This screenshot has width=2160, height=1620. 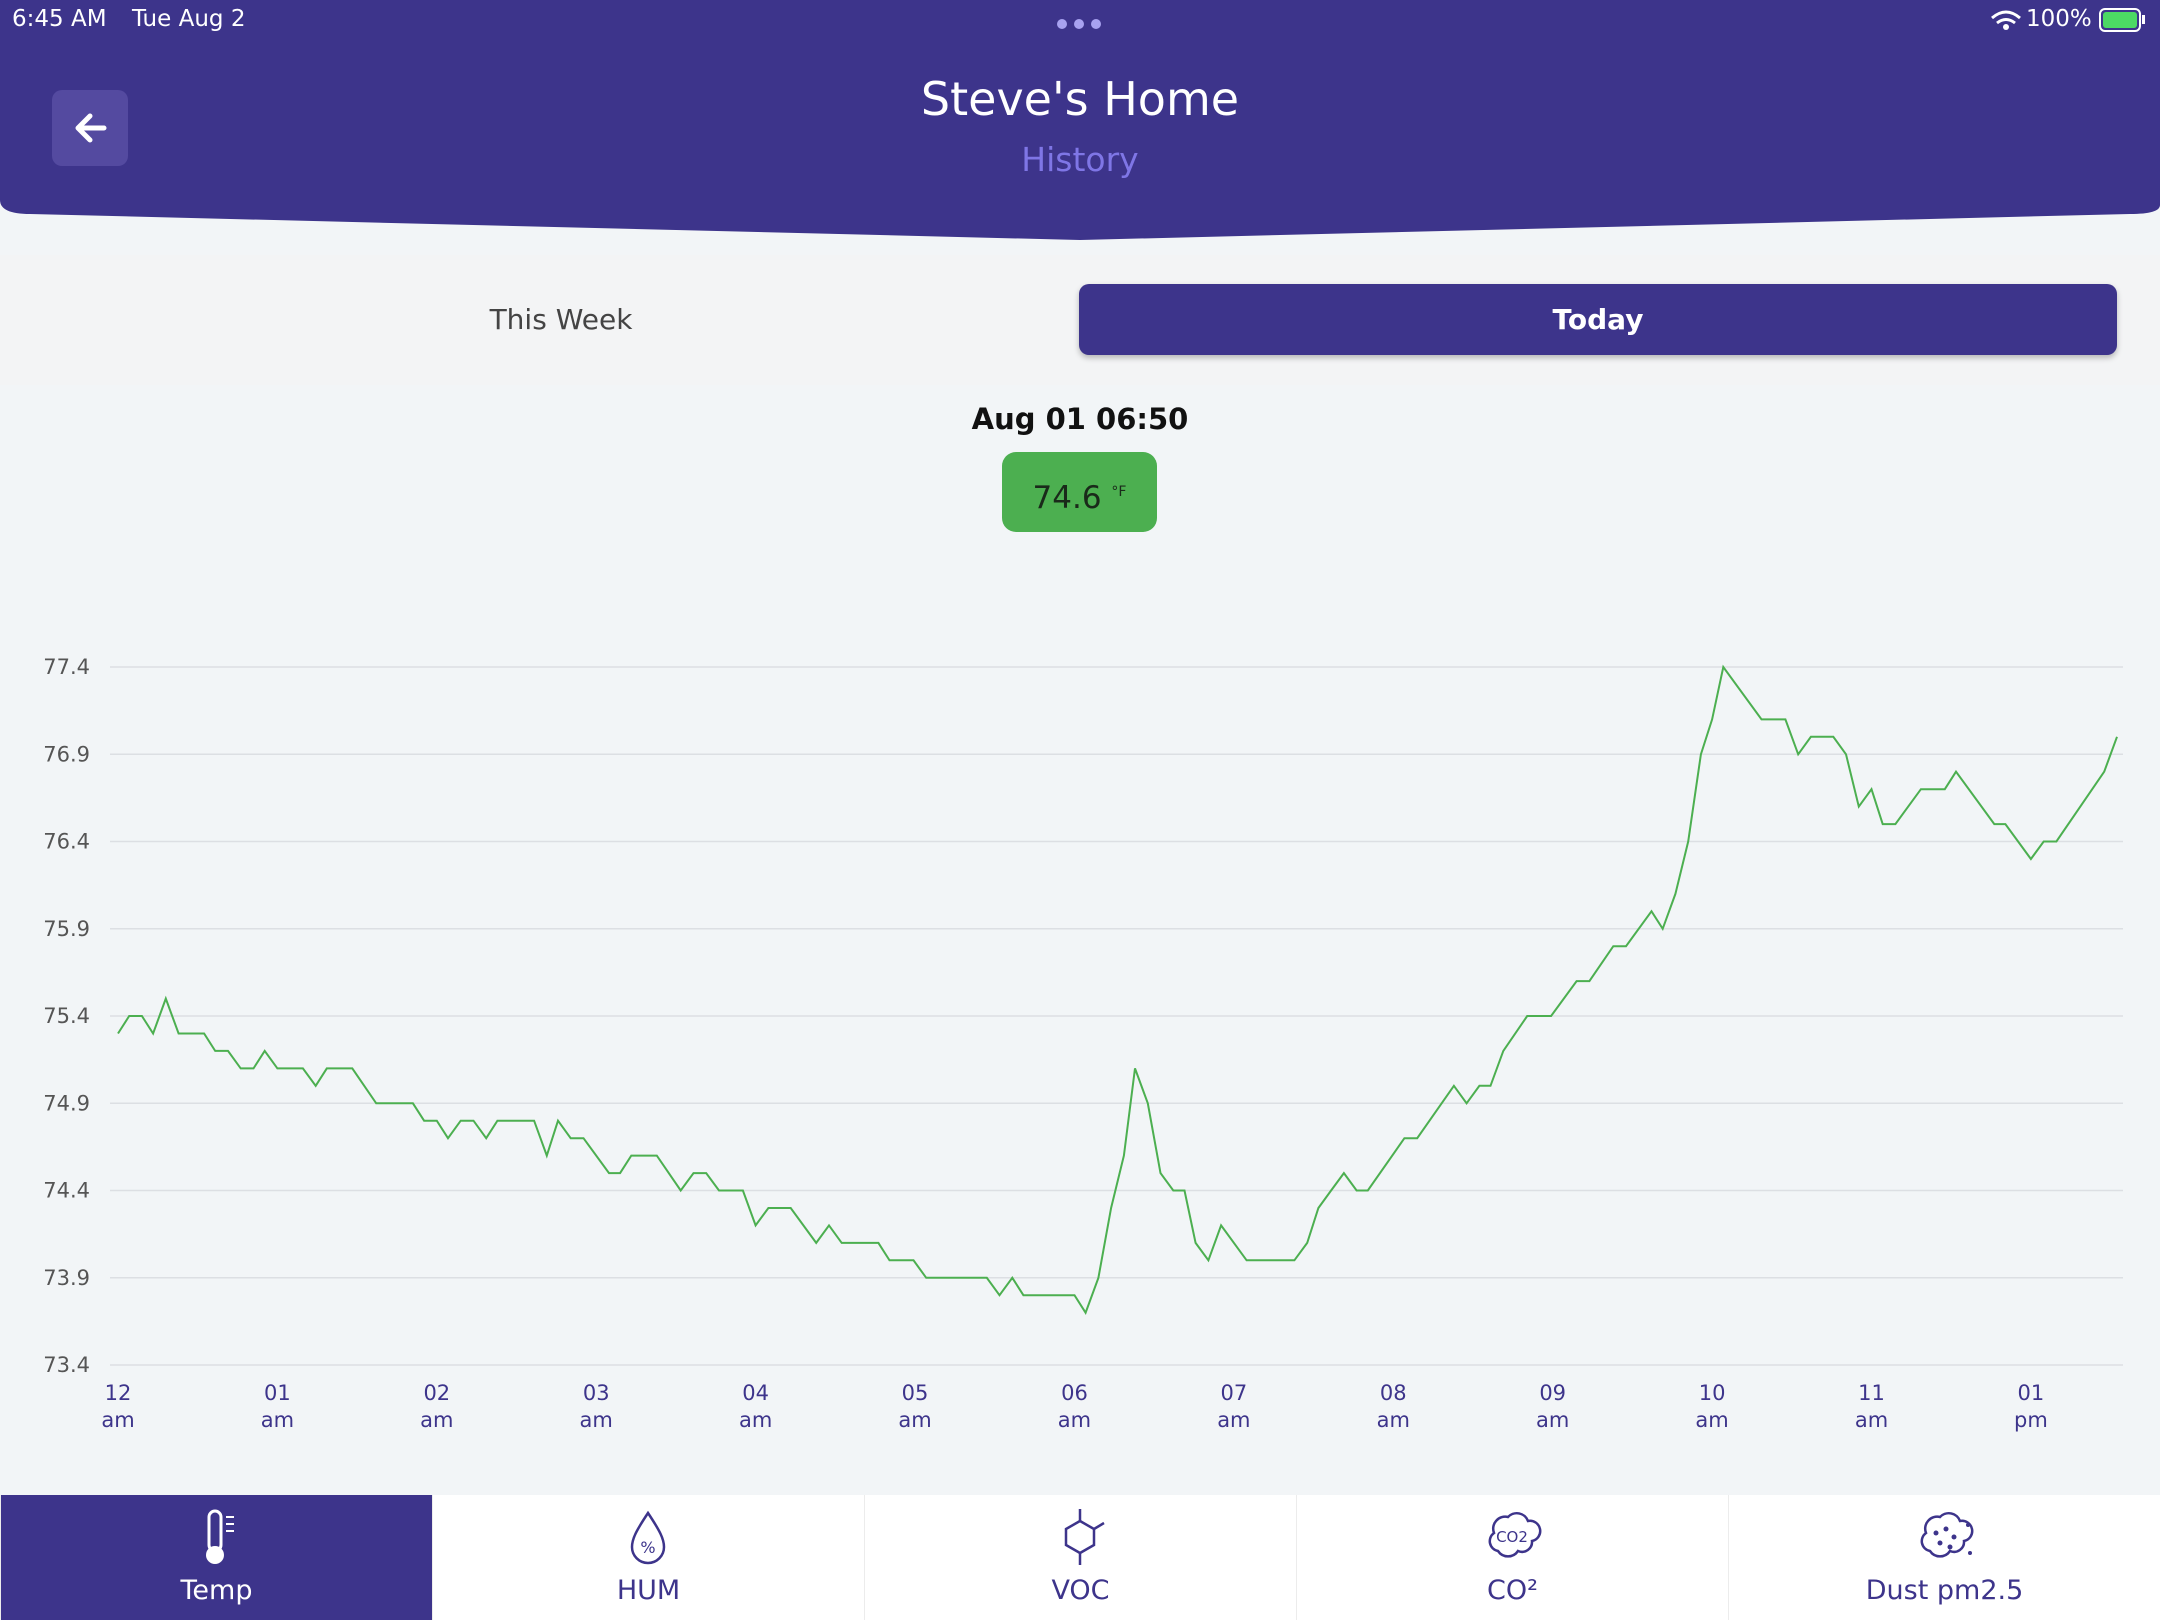 What do you see at coordinates (1119, 492) in the screenshot?
I see `unit-text: °F` at bounding box center [1119, 492].